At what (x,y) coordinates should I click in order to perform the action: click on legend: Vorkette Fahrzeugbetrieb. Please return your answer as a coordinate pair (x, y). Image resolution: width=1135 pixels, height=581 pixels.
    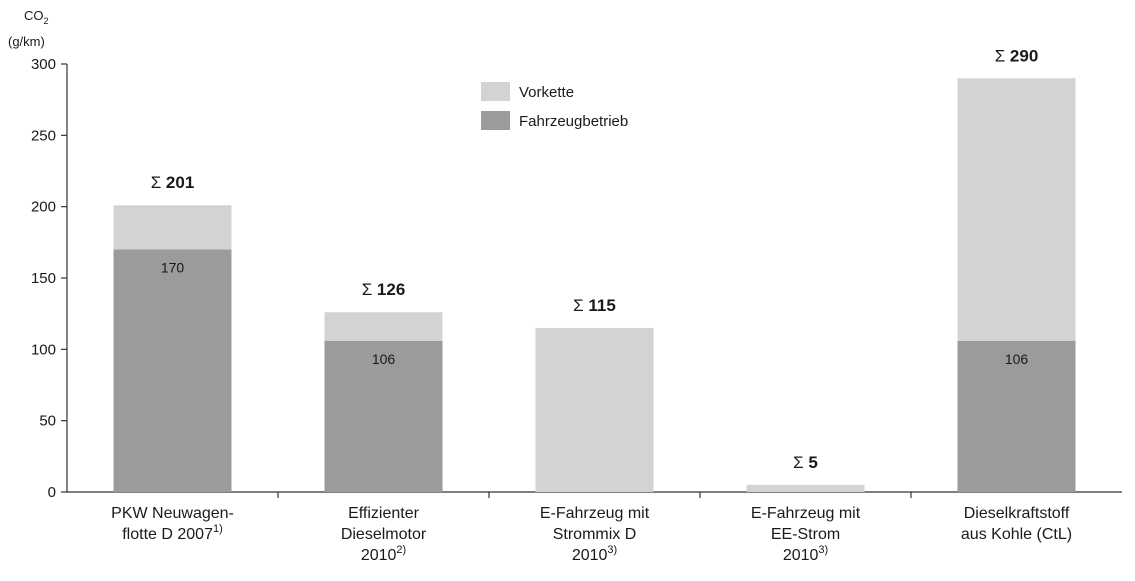
    Looking at the image, I should click on (554, 106).